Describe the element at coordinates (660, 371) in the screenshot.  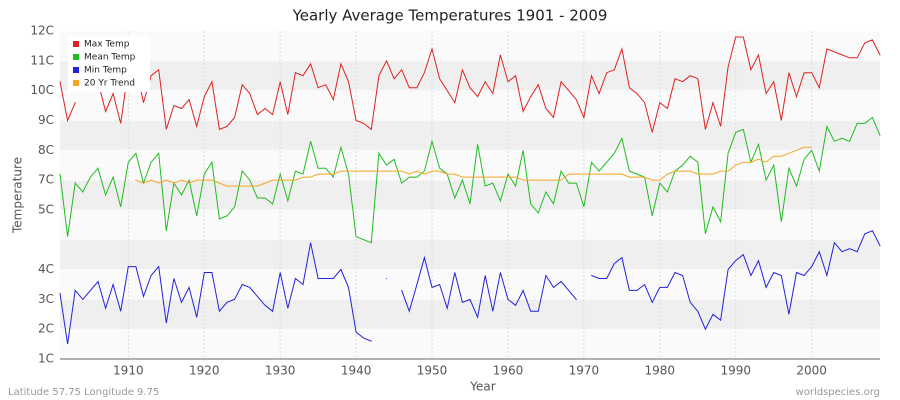
I see `x-tick-label: 1980` at that location.